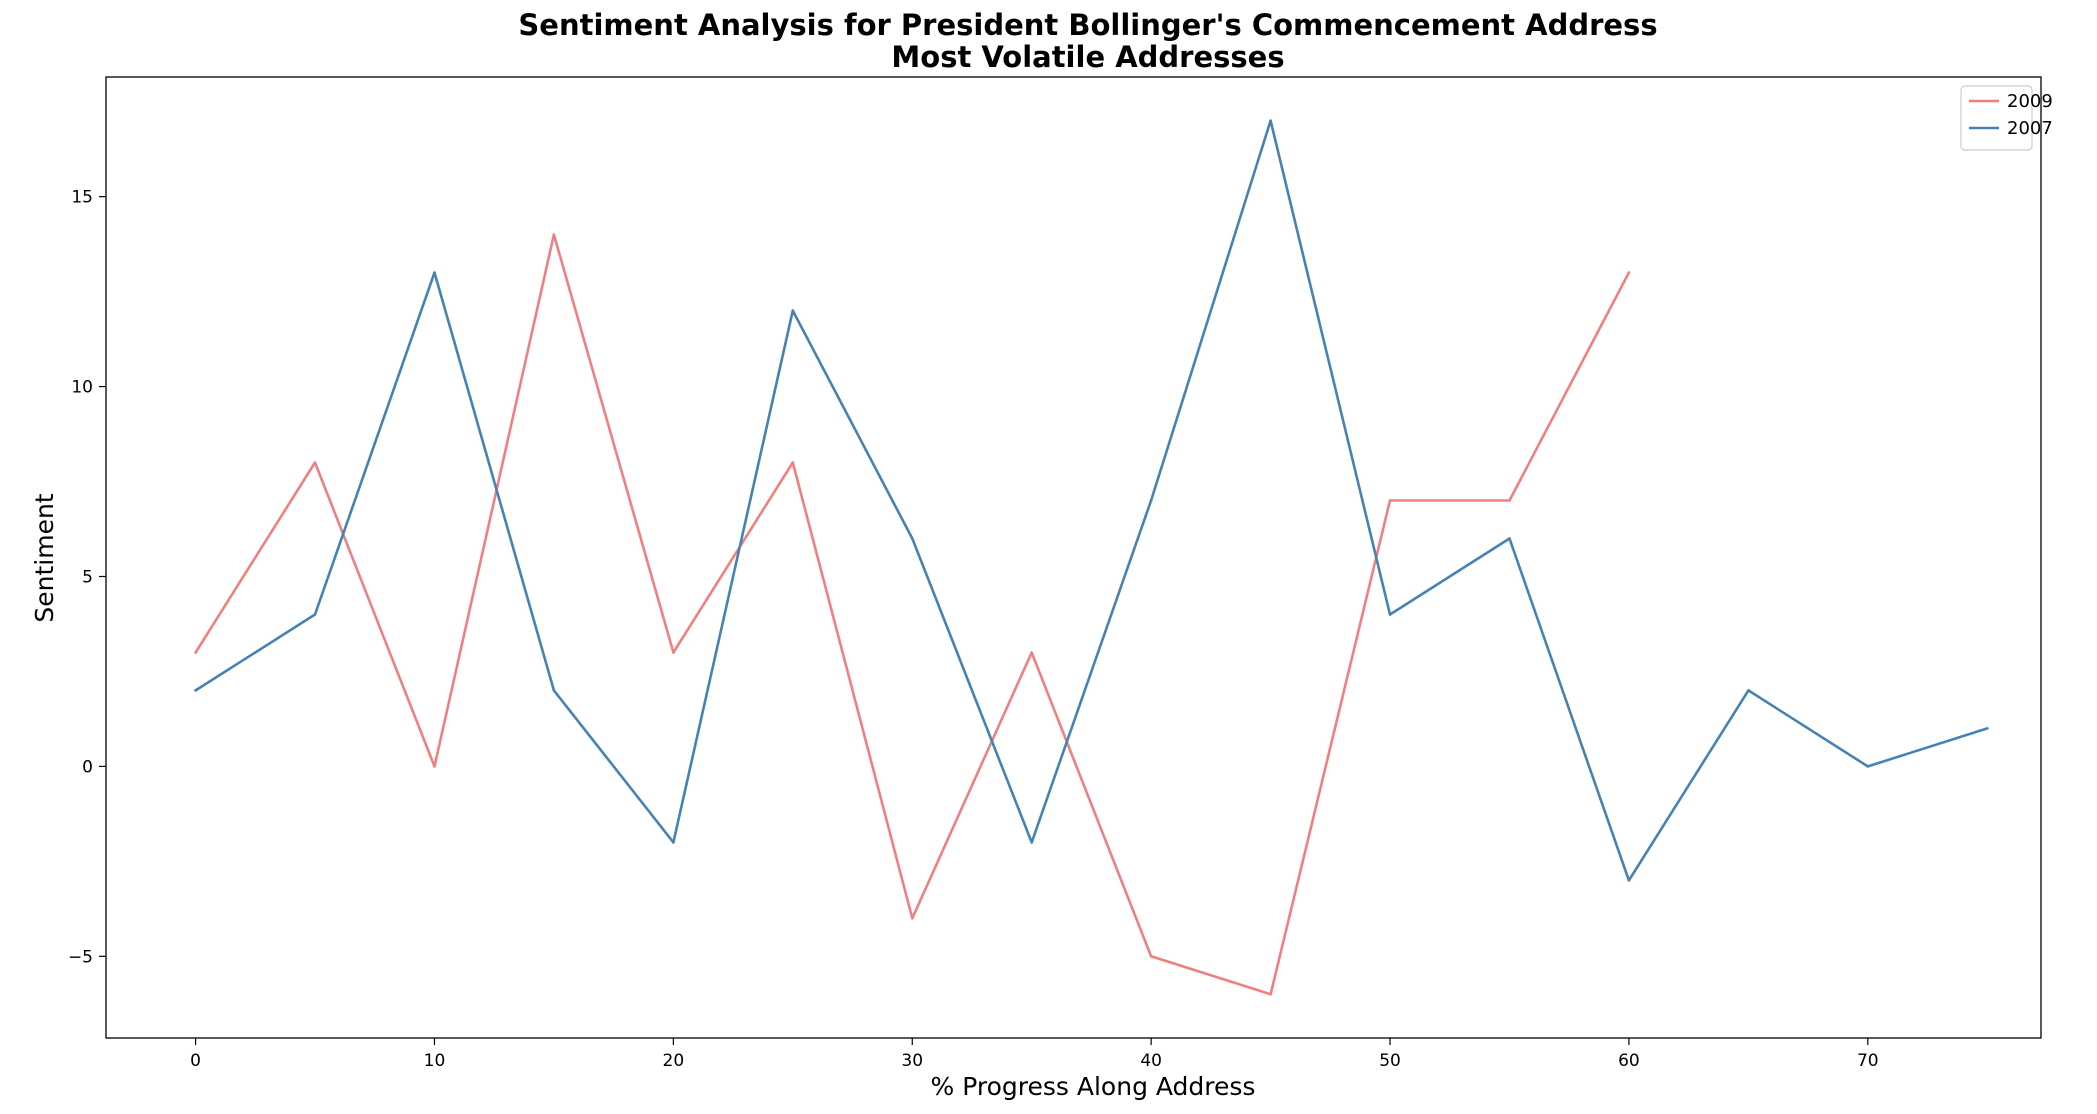  I want to click on x-axis-label: % Progress Along Address, so click(1093, 1086).